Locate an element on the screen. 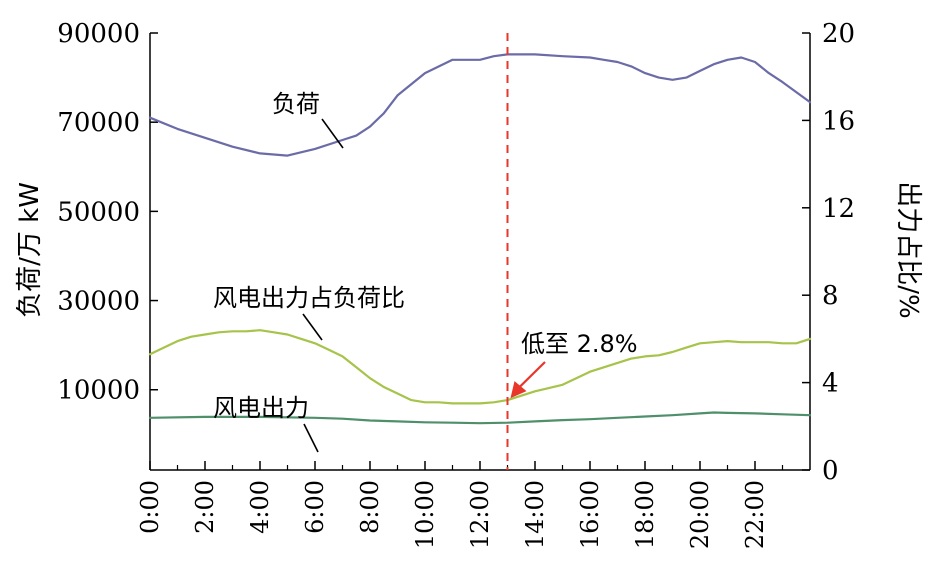 The width and height of the screenshot is (933, 569). annotation-min-ratio: 低至 2.8% is located at coordinates (579, 344).